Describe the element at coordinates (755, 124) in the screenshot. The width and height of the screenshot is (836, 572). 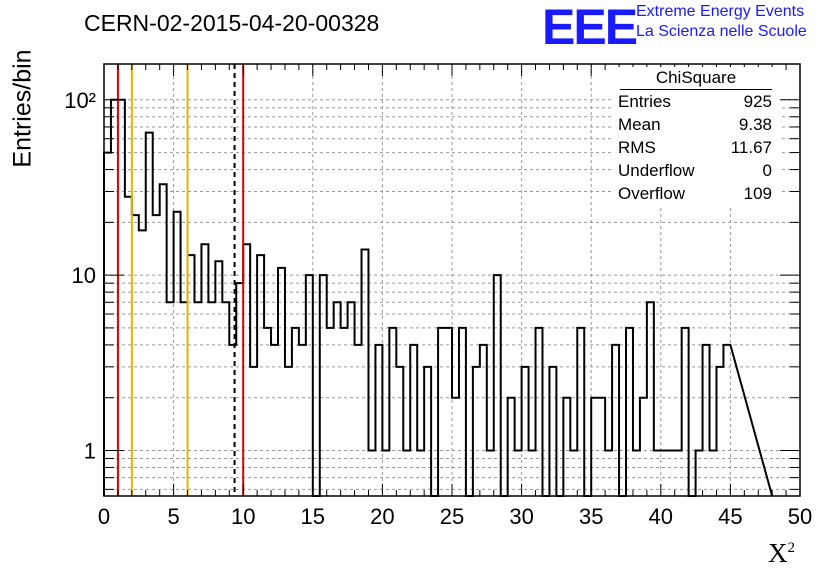
I see `stats-value: 9.38` at that location.